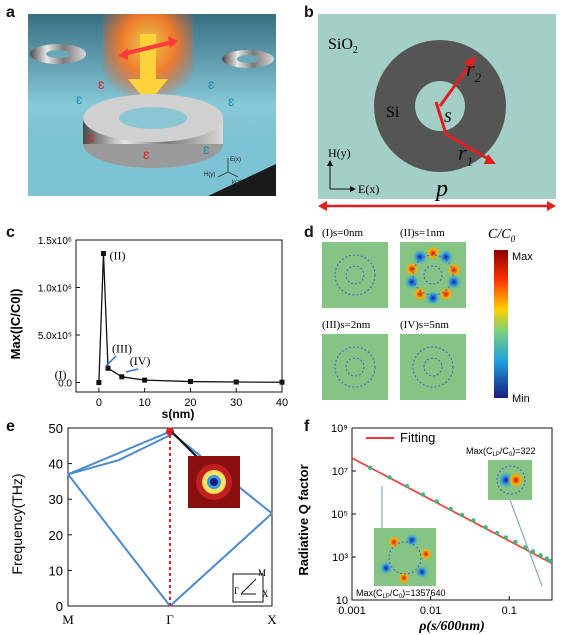 Image resolution: width=562 pixels, height=635 pixels. What do you see at coordinates (424, 325) in the screenshot?
I see `map-IV-label: (IV)s=5nm` at bounding box center [424, 325].